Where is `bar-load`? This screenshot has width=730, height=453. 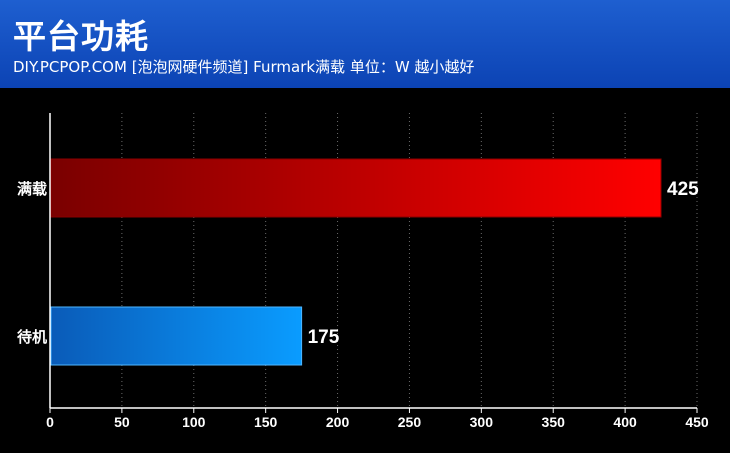 bar-load is located at coordinates (356, 188).